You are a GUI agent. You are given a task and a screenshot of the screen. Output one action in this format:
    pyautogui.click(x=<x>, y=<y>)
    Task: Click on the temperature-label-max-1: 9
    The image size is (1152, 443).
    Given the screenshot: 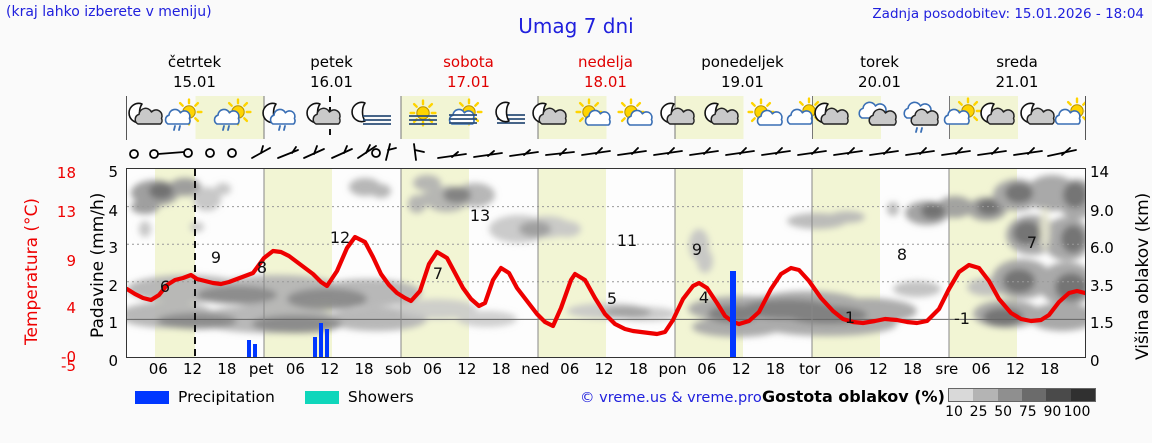 What is the action you would take?
    pyautogui.click(x=216, y=257)
    